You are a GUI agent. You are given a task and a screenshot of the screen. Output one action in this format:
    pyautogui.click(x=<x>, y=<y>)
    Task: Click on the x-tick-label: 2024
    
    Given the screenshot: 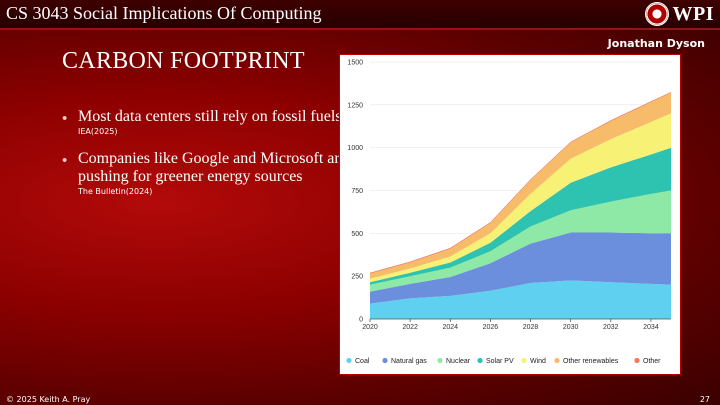 What is the action you would take?
    pyautogui.click(x=450, y=327)
    